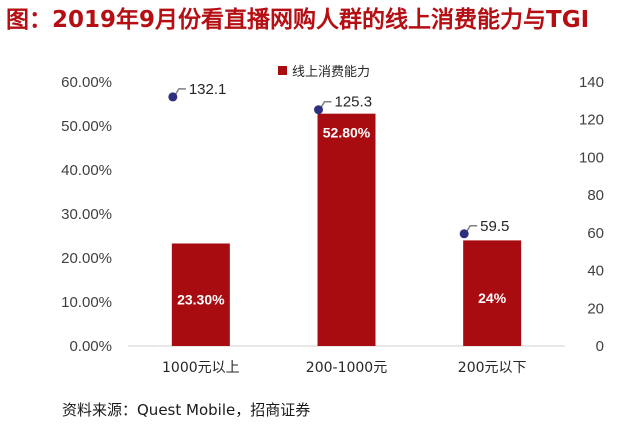 The width and height of the screenshot is (640, 436). I want to click on tgi-value-label: 132.1, so click(208, 89).